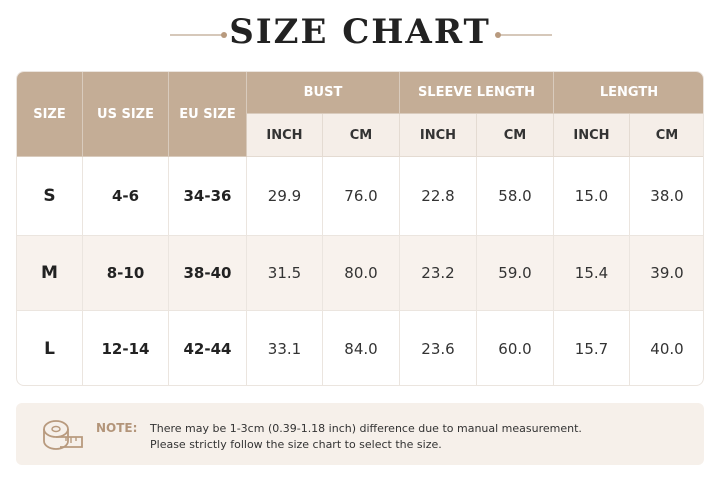 The height and width of the screenshot is (480, 720). What do you see at coordinates (515, 273) in the screenshot?
I see `table-cell: 59.0` at bounding box center [515, 273].